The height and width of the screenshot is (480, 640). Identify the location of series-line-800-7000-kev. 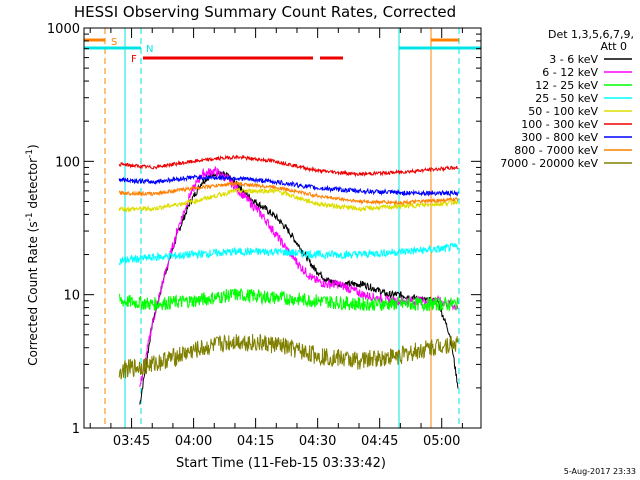
(288, 193).